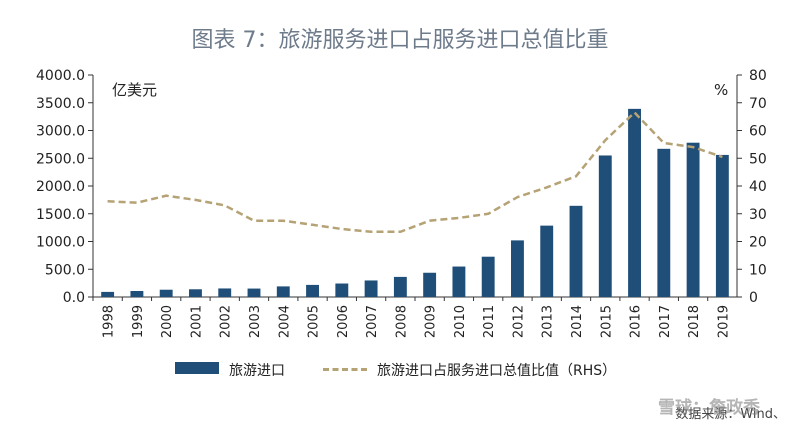 This screenshot has height=432, width=800. I want to click on y-left-tick-label: 1000.0, so click(60, 243).